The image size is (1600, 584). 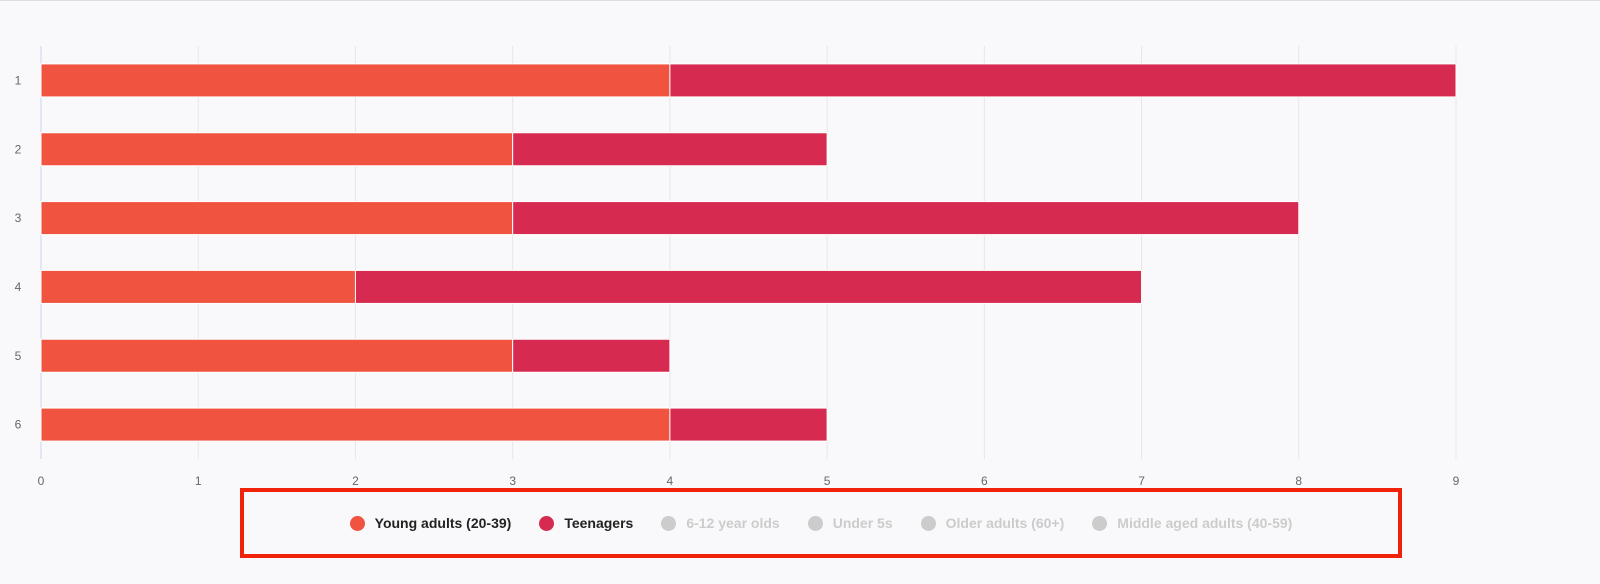 What do you see at coordinates (18, 218) in the screenshot?
I see `y-tick-label: 3` at bounding box center [18, 218].